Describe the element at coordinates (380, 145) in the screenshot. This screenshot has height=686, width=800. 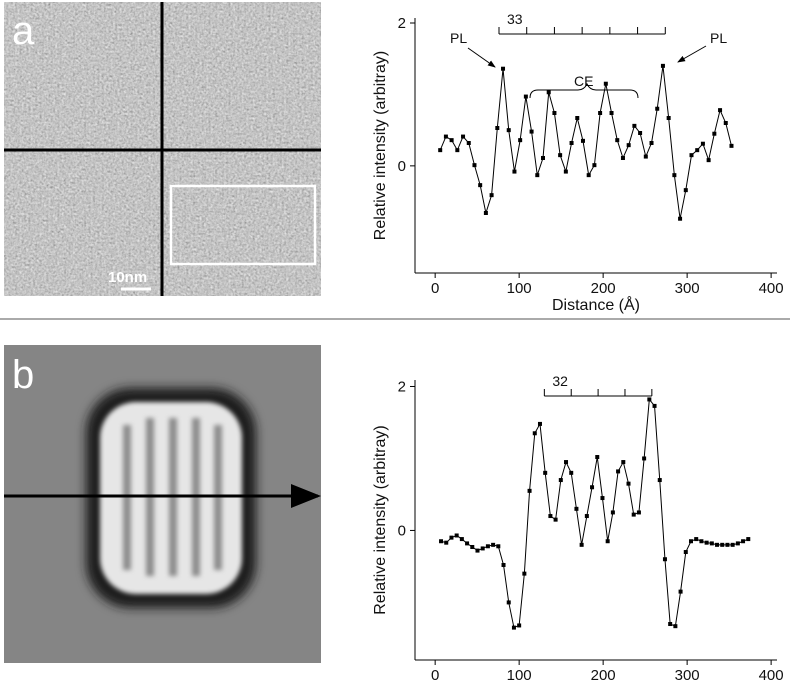
I see `y-axis-title: Relative intensity (arbitray)` at that location.